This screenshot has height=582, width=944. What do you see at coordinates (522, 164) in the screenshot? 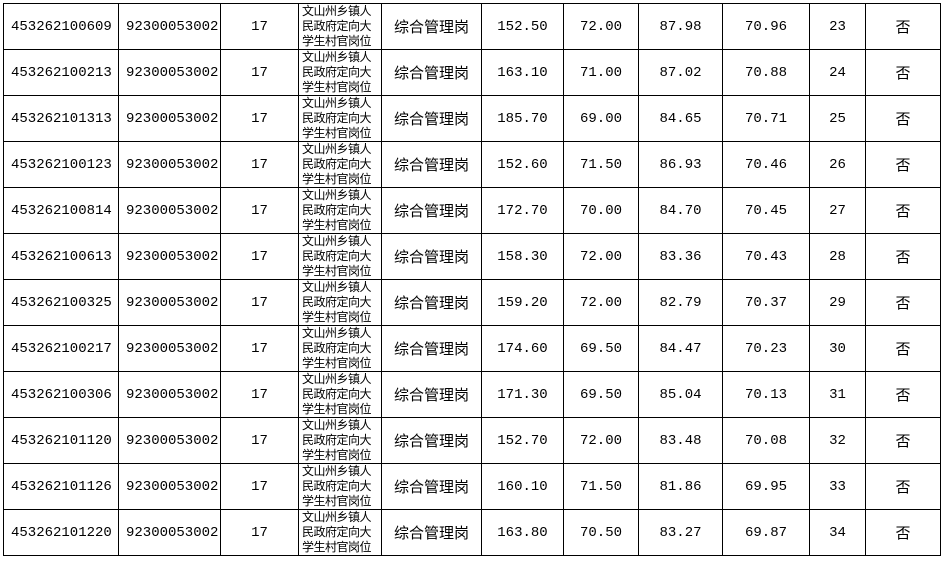
I see `cell-written-score: 152.60` at bounding box center [522, 164].